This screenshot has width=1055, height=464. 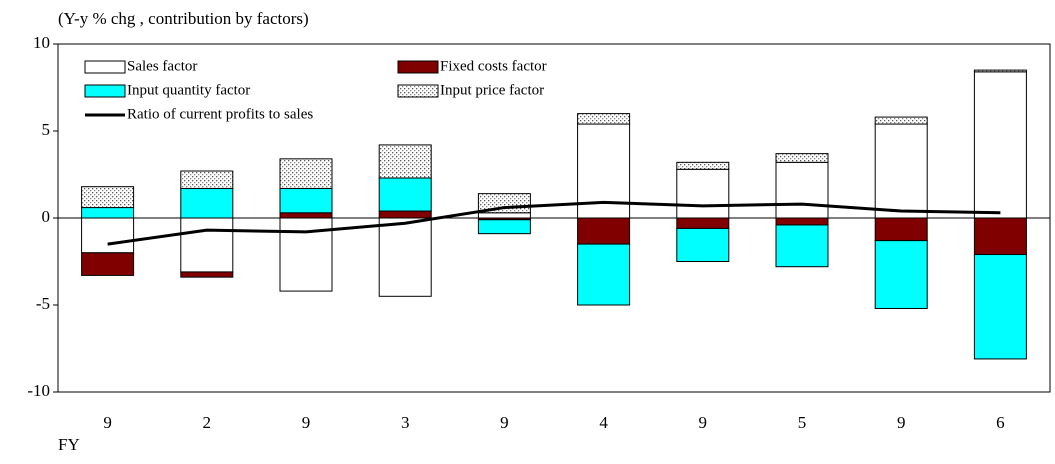 What do you see at coordinates (43, 303) in the screenshot?
I see `y-tick-label: -5` at bounding box center [43, 303].